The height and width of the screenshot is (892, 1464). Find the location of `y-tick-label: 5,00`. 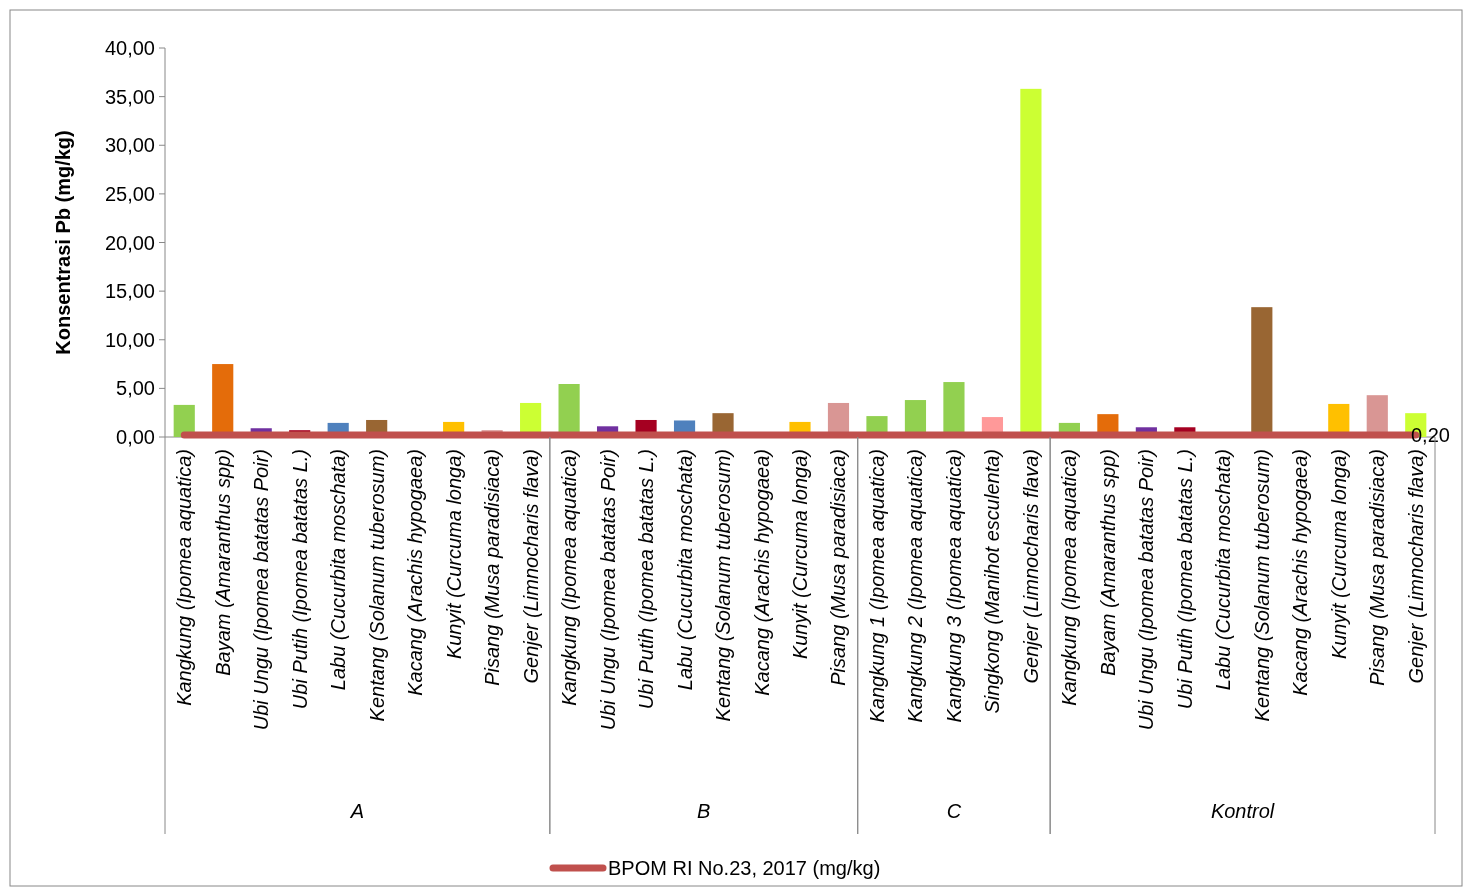

y-tick-label: 5,00 is located at coordinates (135, 388).